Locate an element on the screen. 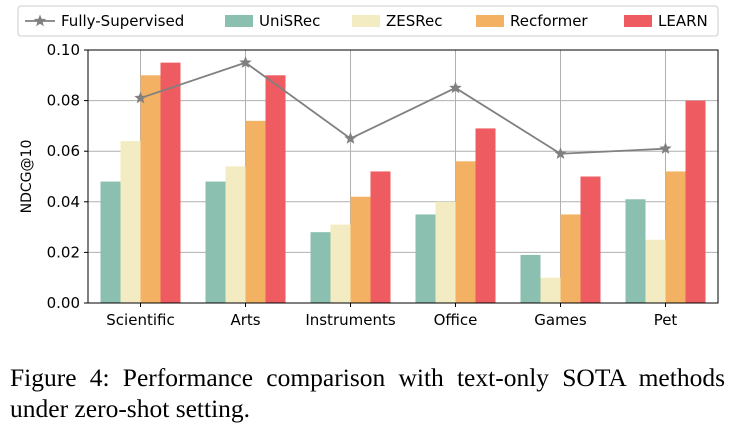 This screenshot has height=435, width=735. legend-item-learn: LEARN is located at coordinates (666, 21).